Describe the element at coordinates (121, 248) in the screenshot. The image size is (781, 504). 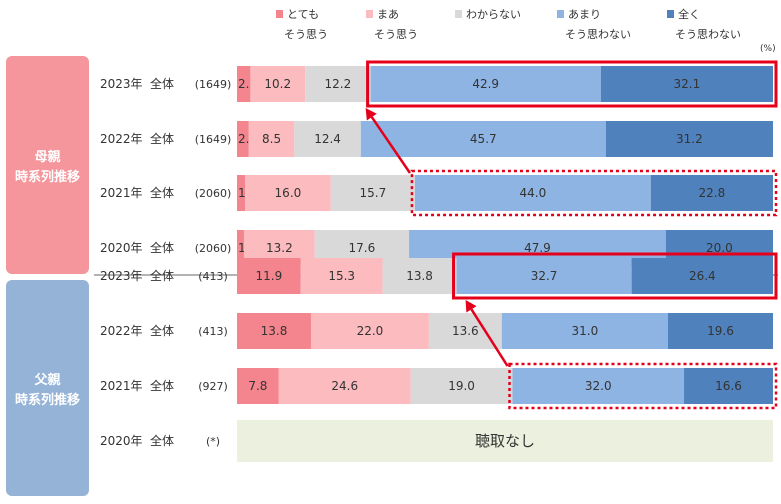
I see `row-year-1-4: 2020年` at that location.